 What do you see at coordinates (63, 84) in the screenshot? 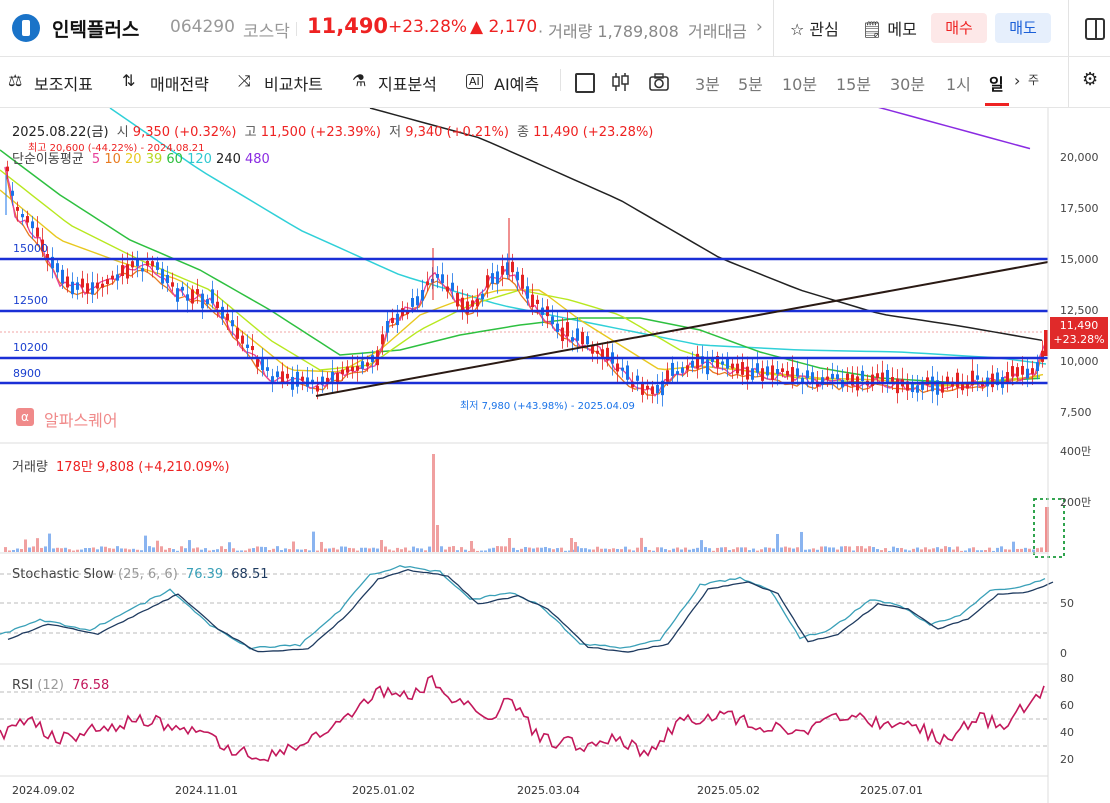
I see `aux-indicator-button: 보조지표` at bounding box center [63, 84].